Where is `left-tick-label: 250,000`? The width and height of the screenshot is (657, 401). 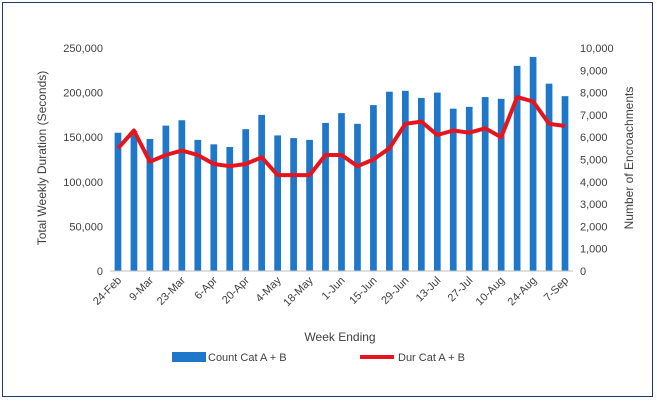 left-tick-label: 250,000 is located at coordinates (83, 49).